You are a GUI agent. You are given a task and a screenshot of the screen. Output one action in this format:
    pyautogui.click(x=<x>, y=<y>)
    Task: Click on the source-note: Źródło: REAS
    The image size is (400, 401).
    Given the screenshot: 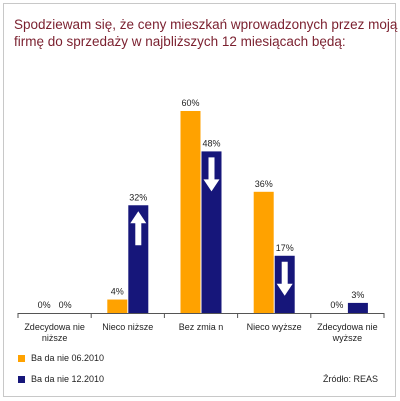 What is the action you would take?
    pyautogui.click(x=350, y=379)
    